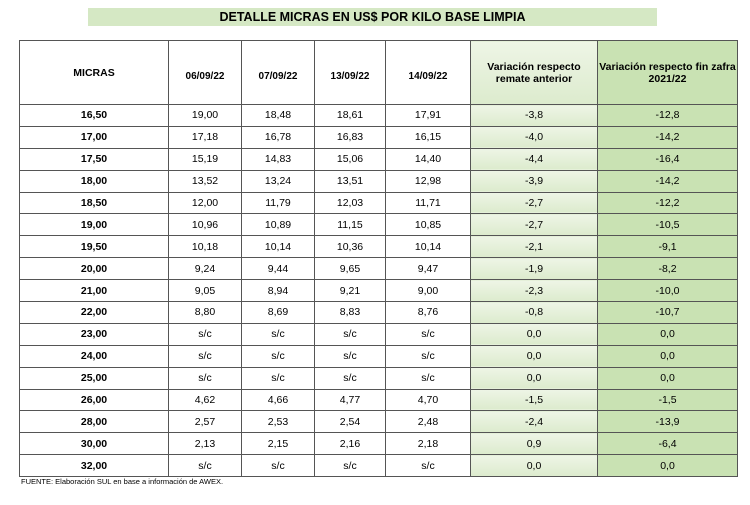  Describe the element at coordinates (534, 203) in the screenshot. I see `value-cell: -2,7` at that location.